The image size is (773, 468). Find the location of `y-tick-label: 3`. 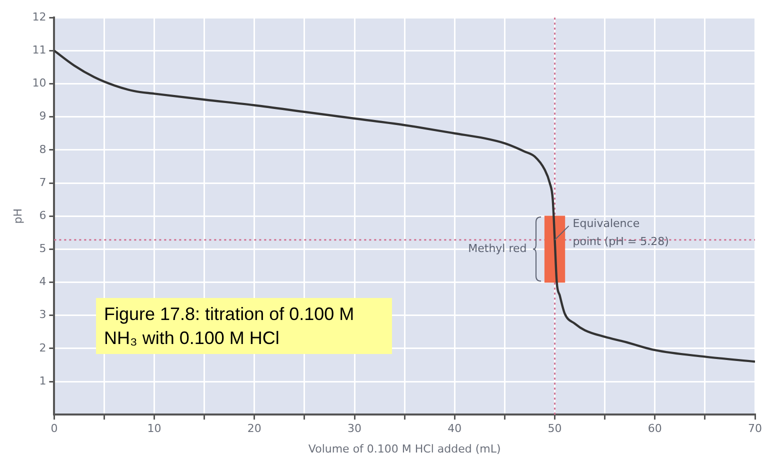

y-tick-label: 3 is located at coordinates (42, 315).